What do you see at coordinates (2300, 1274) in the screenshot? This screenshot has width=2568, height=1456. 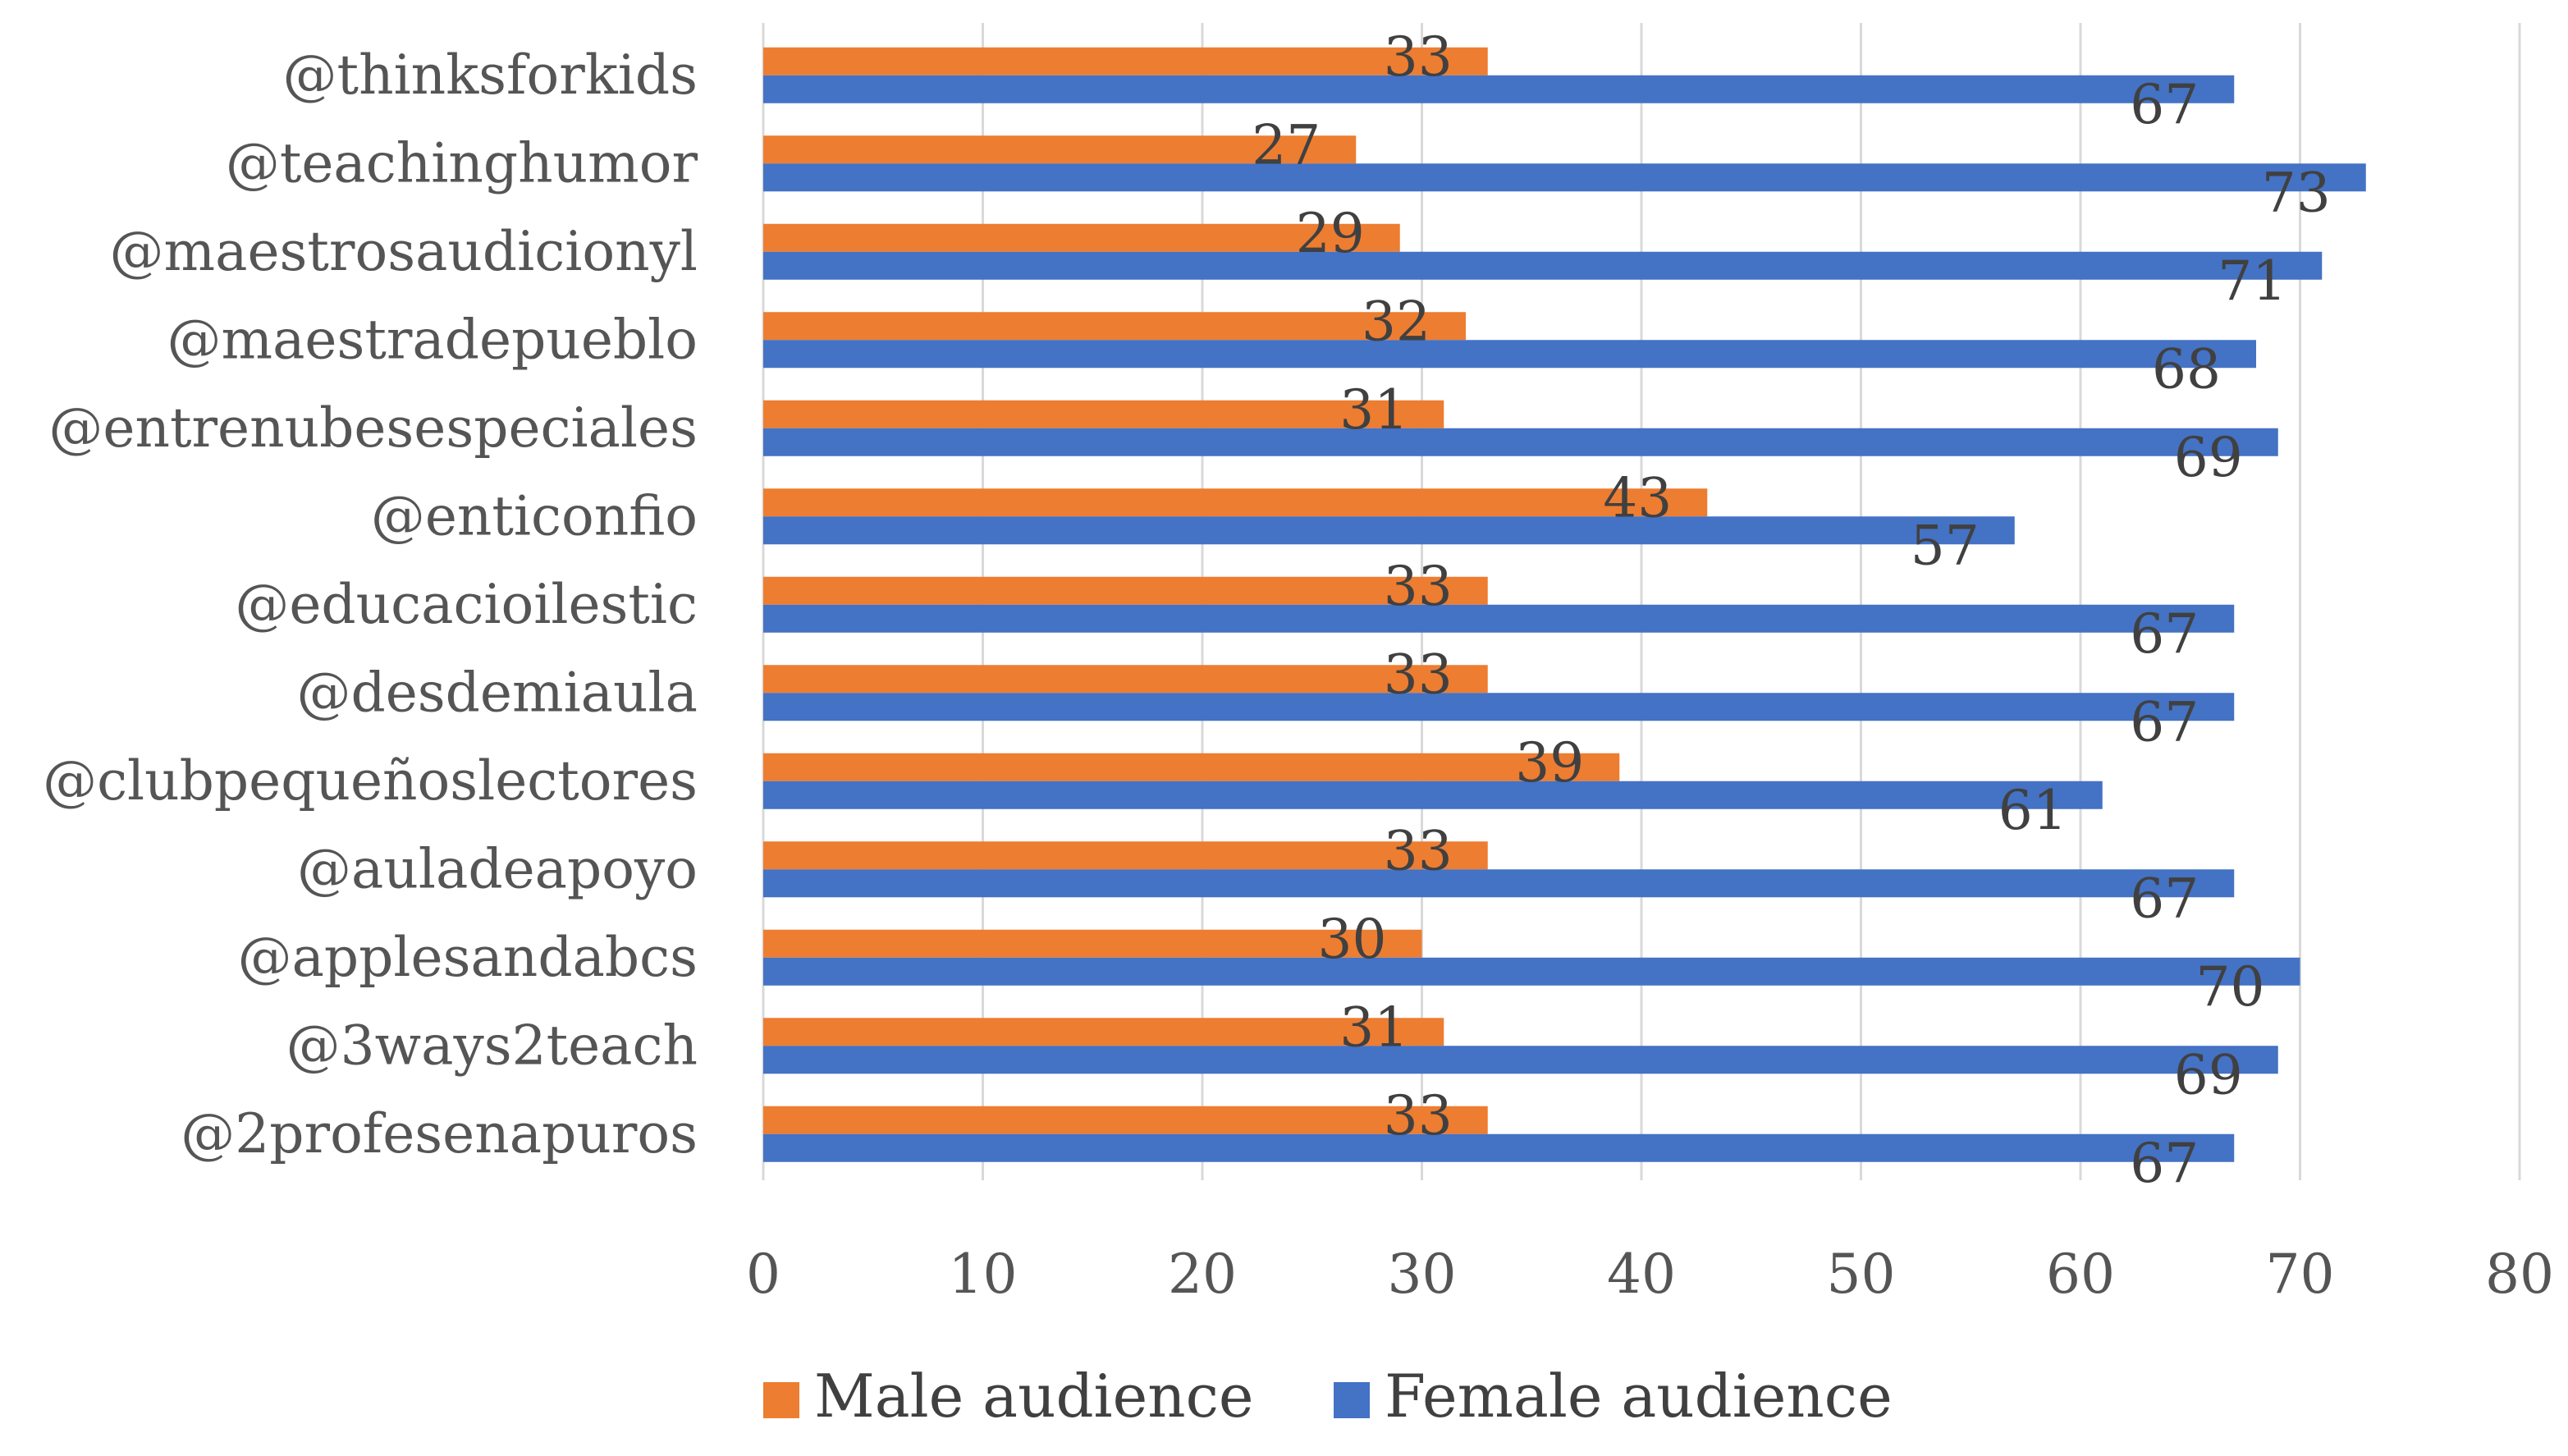 I see `x-tick-label: 70` at bounding box center [2300, 1274].